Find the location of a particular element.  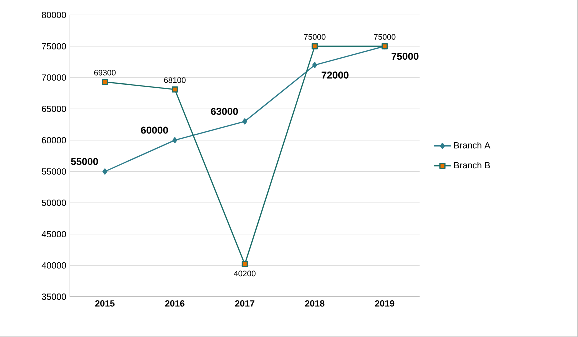

x-tick-label: 2018 is located at coordinates (315, 303).